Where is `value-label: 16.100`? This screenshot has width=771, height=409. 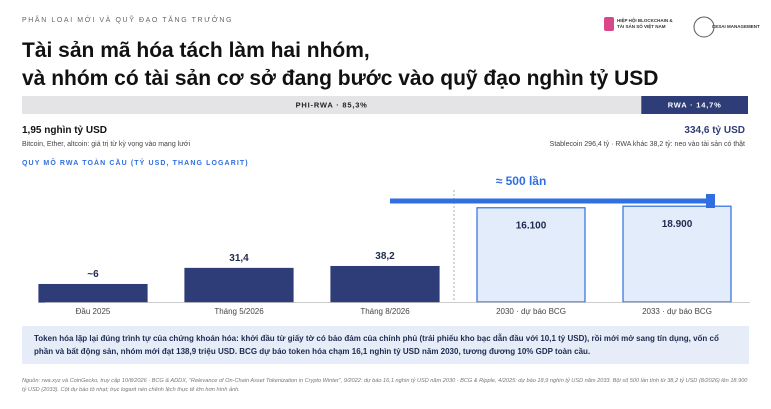 value-label: 16.100 is located at coordinates (531, 225).